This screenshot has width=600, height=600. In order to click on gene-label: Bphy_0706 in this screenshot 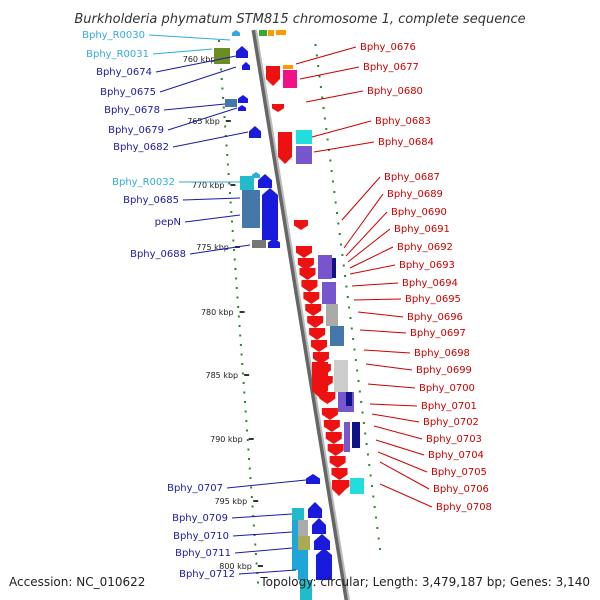, I will do `click(461, 489)`.